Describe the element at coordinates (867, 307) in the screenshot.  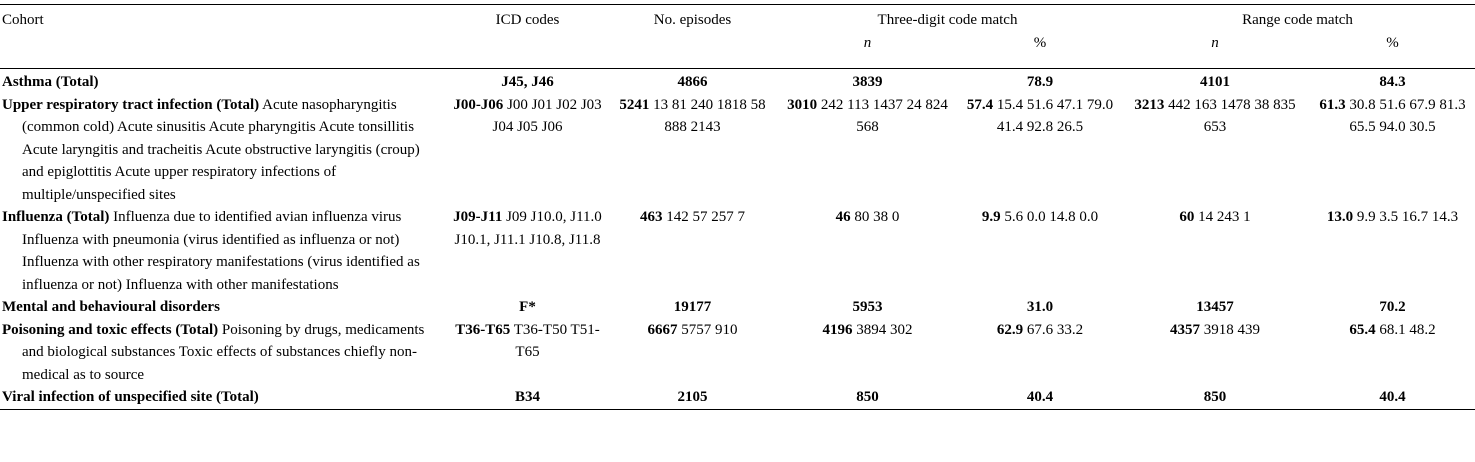
I see `cell-three-digit-n-bold: 5953` at that location.